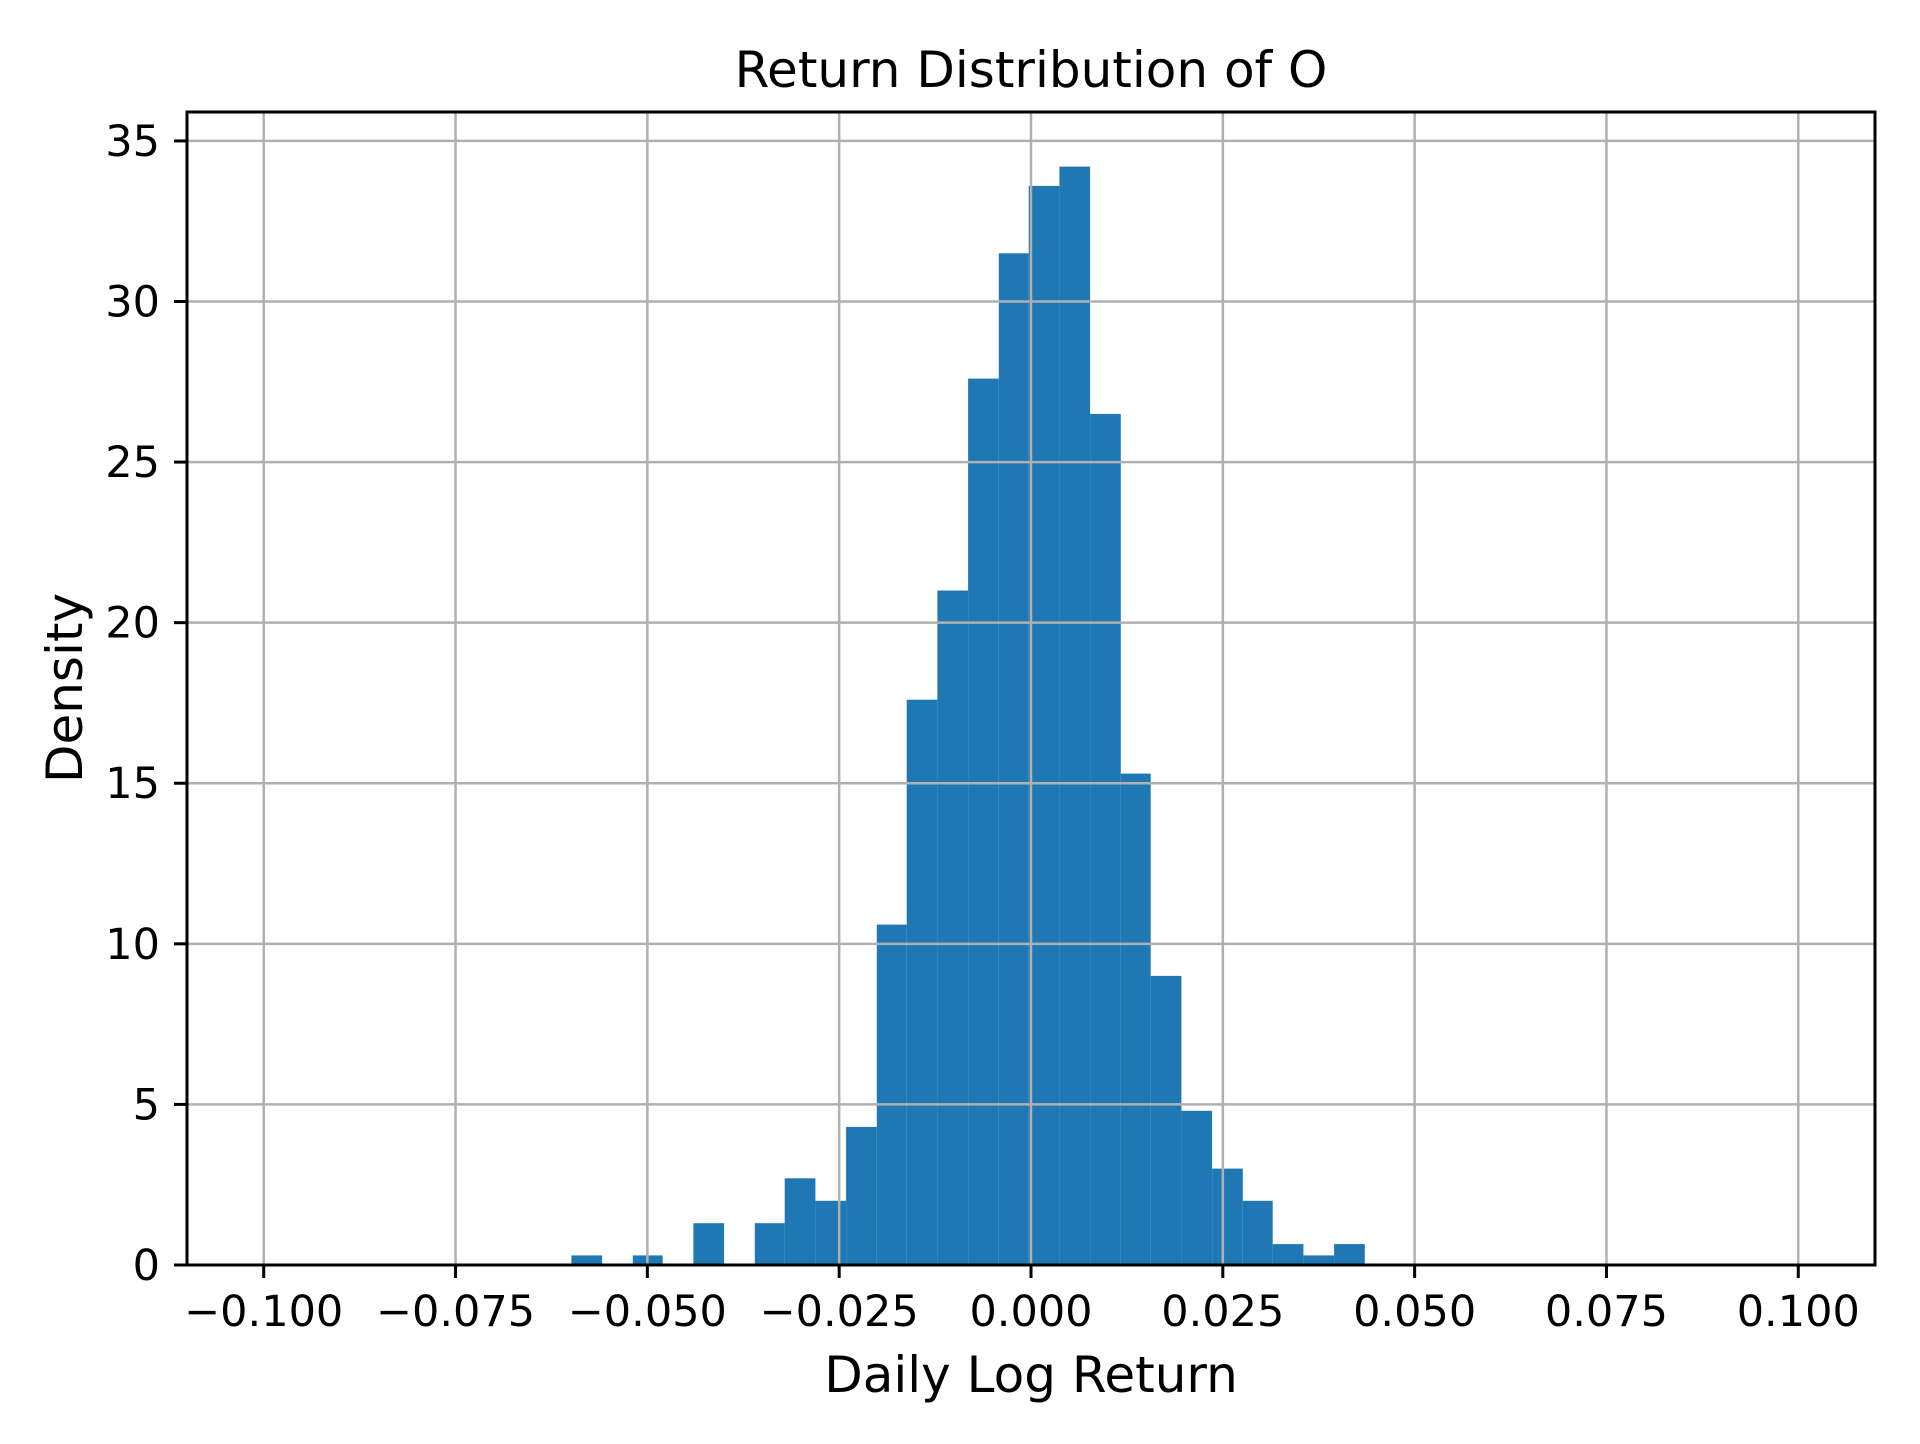  What do you see at coordinates (263, 1312) in the screenshot?
I see `x-tick-label: −0.100` at bounding box center [263, 1312].